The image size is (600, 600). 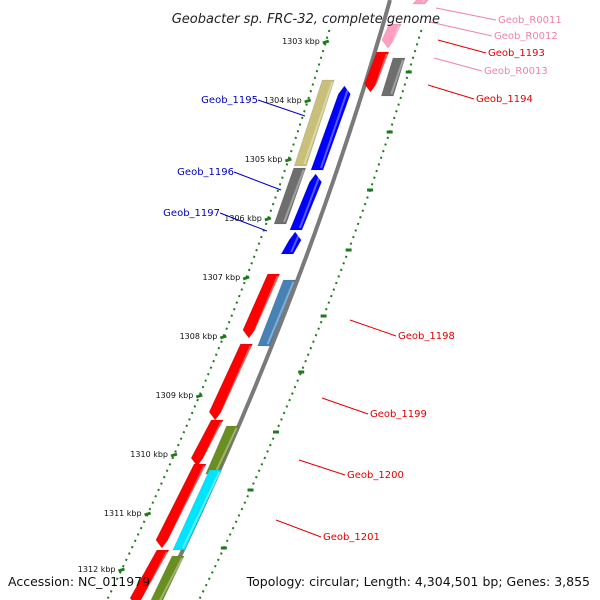 I want to click on kbp-label: 1310 kbp, so click(x=149, y=454).